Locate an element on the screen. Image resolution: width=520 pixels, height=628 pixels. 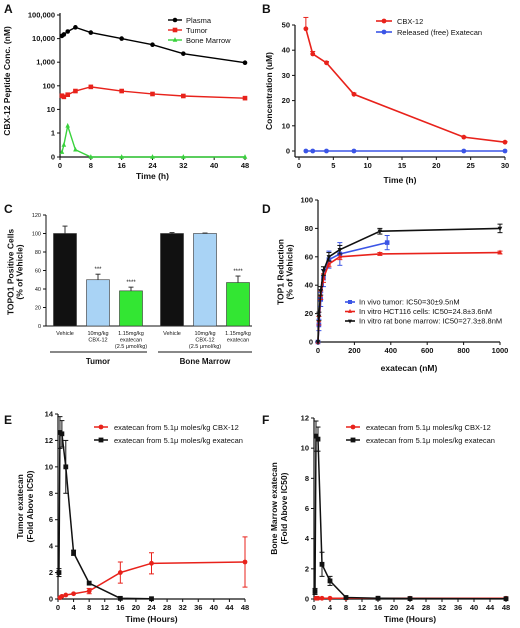
y-axis-title: Bone Marrow exatecan (Fold Above IC50) is located at coordinates (279, 508).